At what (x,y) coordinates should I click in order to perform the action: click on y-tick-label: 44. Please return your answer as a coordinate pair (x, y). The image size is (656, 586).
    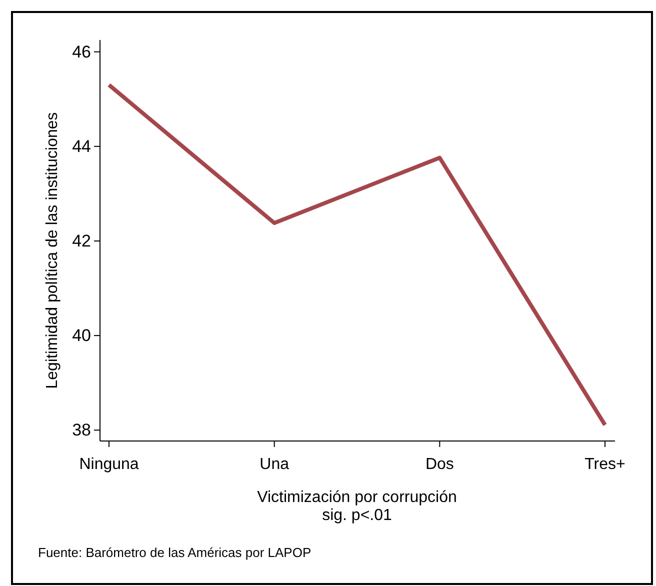
    Looking at the image, I should click on (81, 146).